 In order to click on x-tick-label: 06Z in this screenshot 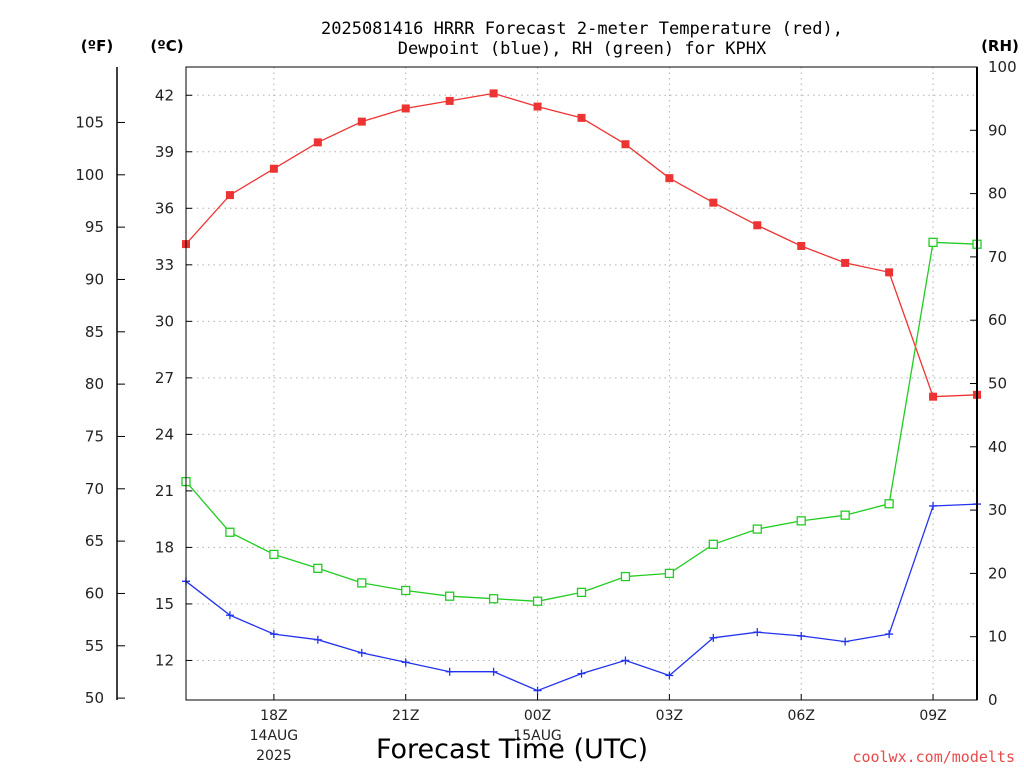, I will do `click(801, 716)`.